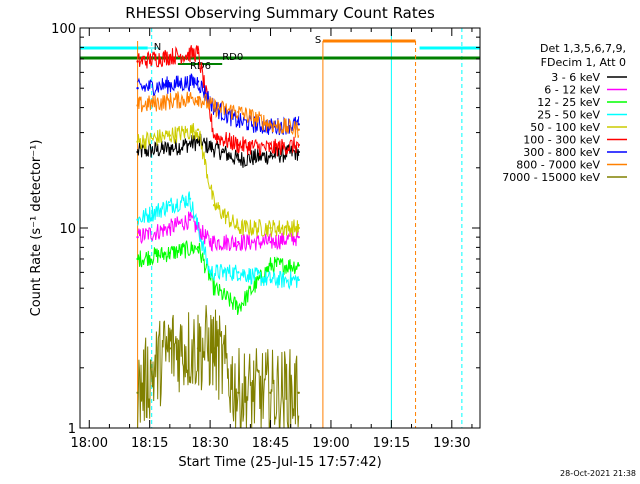 The image size is (640, 484). What do you see at coordinates (89, 443) in the screenshot?
I see `x-tick-label: 18:00` at bounding box center [89, 443].